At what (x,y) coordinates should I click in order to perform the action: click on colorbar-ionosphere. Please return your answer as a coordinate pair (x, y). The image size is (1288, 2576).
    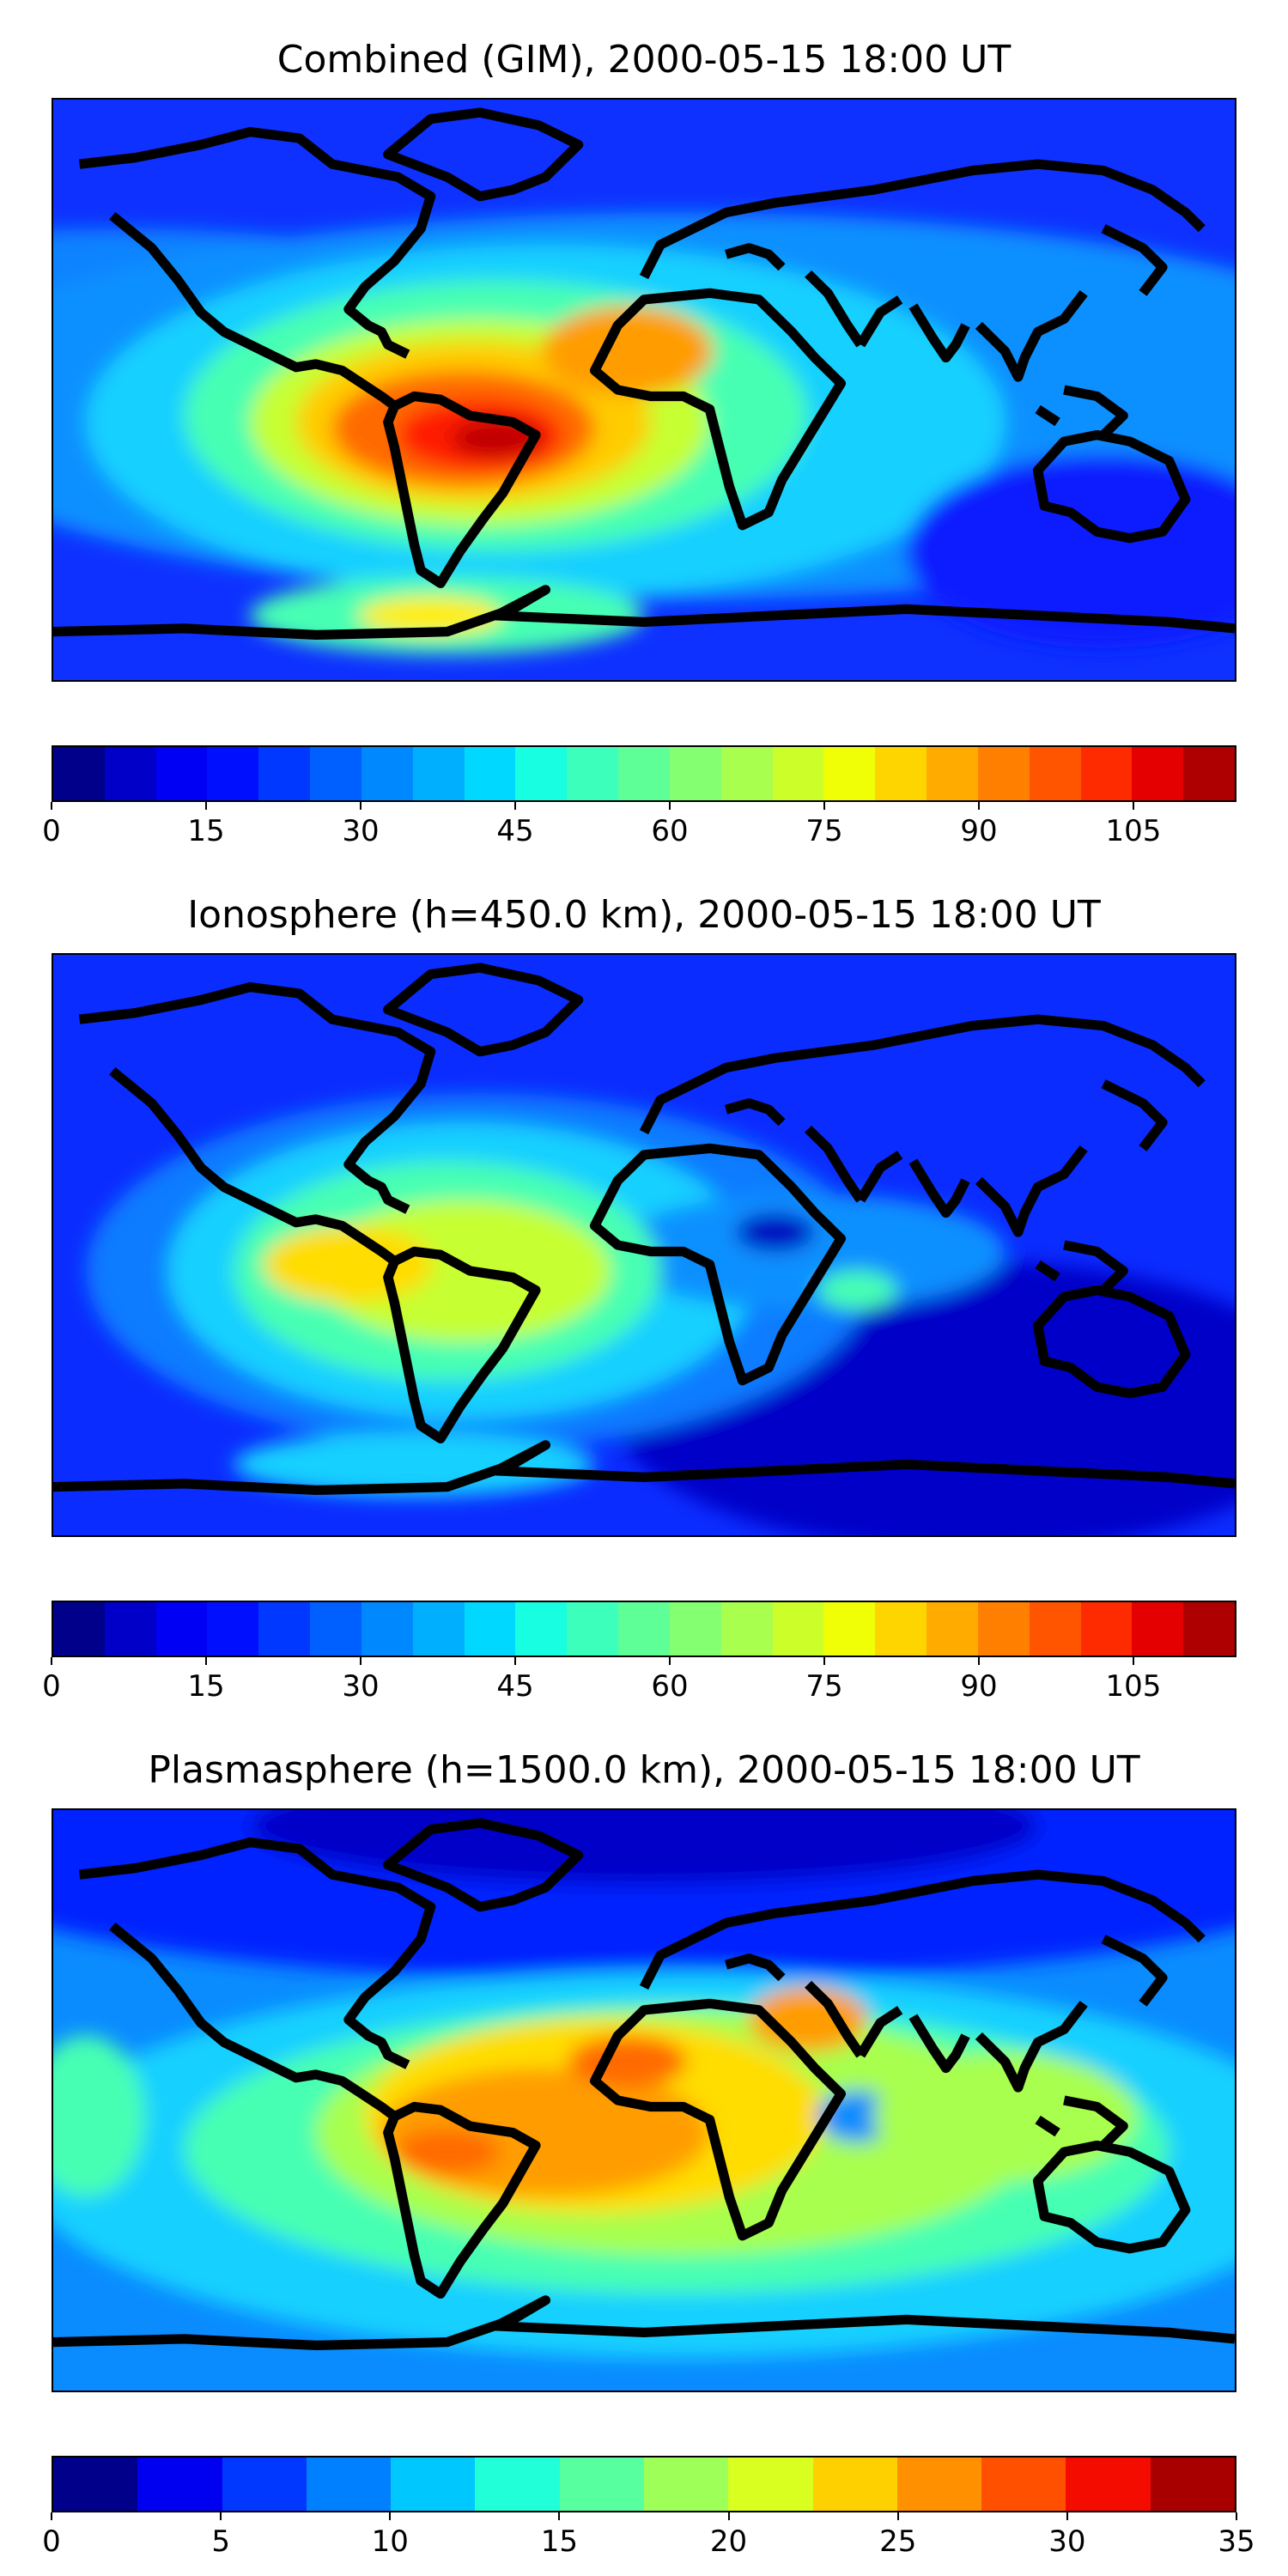
    Looking at the image, I should click on (644, 1629).